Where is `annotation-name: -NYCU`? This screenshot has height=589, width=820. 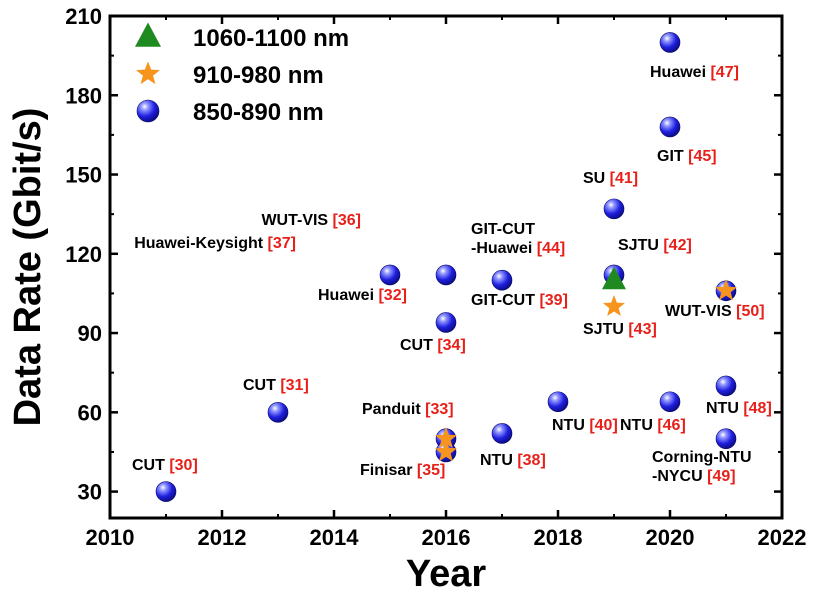 annotation-name: -NYCU is located at coordinates (679, 476).